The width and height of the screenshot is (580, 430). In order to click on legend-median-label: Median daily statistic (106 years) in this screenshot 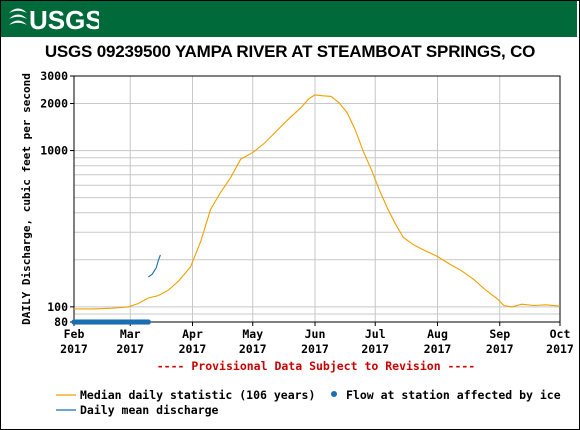, I will do `click(197, 395)`.